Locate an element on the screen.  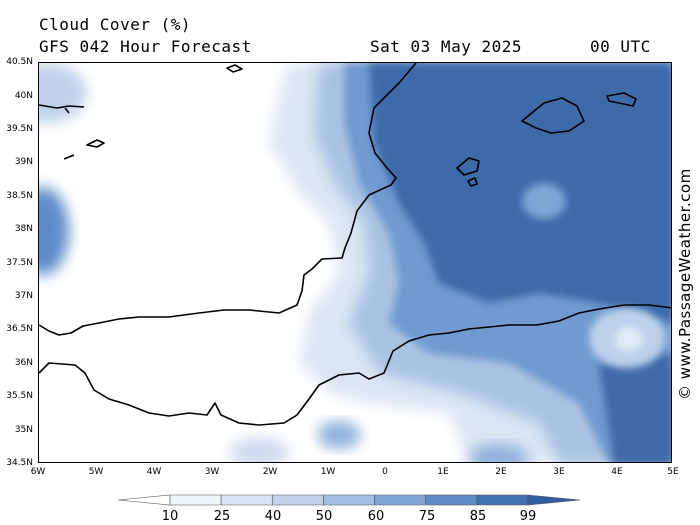
lat-label: 39.5N is located at coordinates (19, 129).